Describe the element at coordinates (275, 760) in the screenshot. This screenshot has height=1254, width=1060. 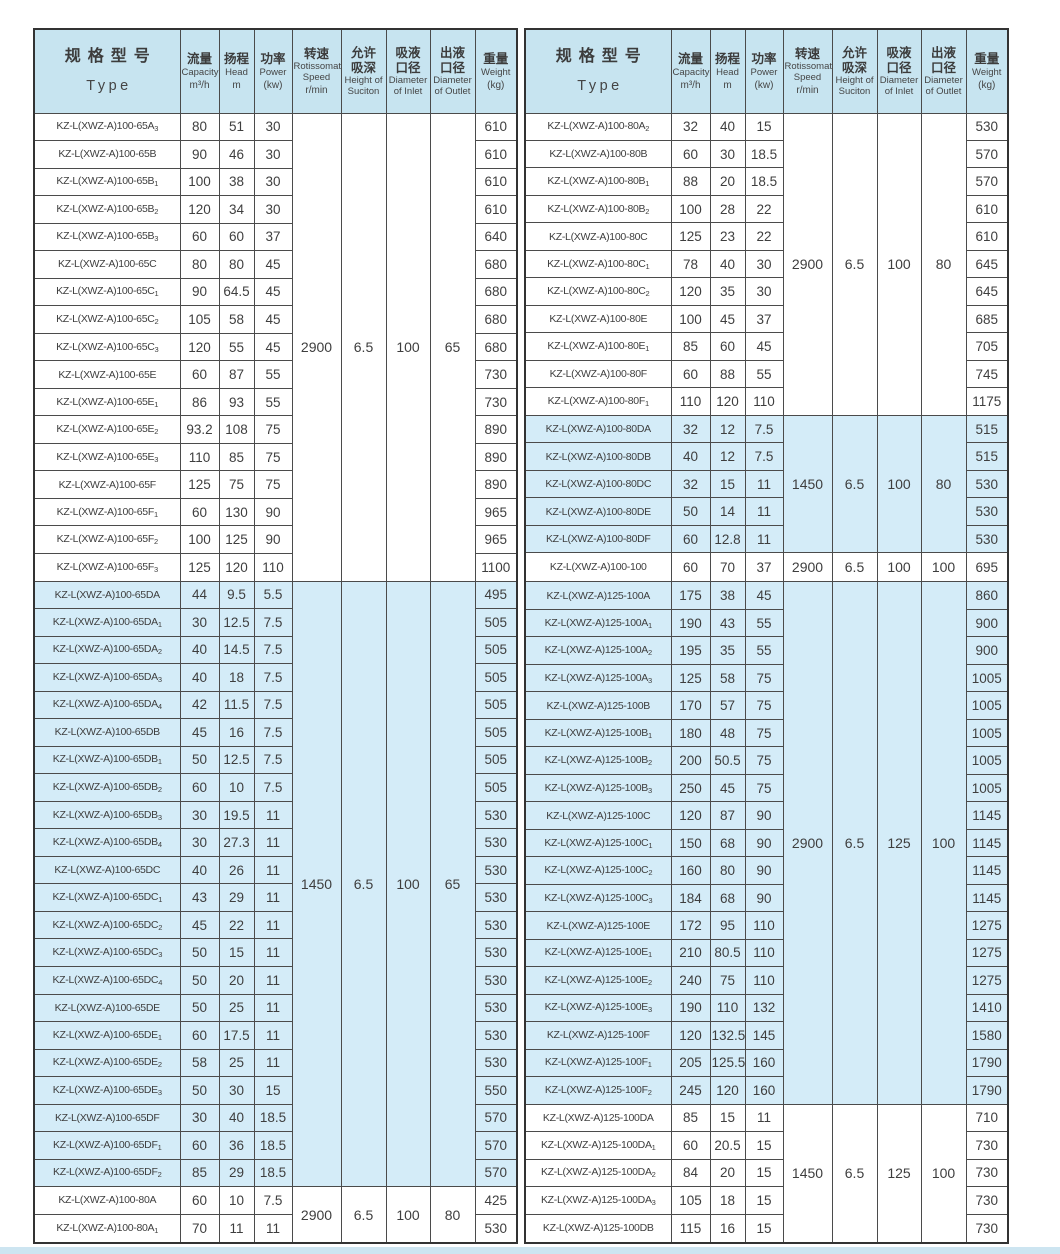
I see `table-row: KZ-L(XWZ-A)100-65DB1 50 12.5 7.5 505` at that location.